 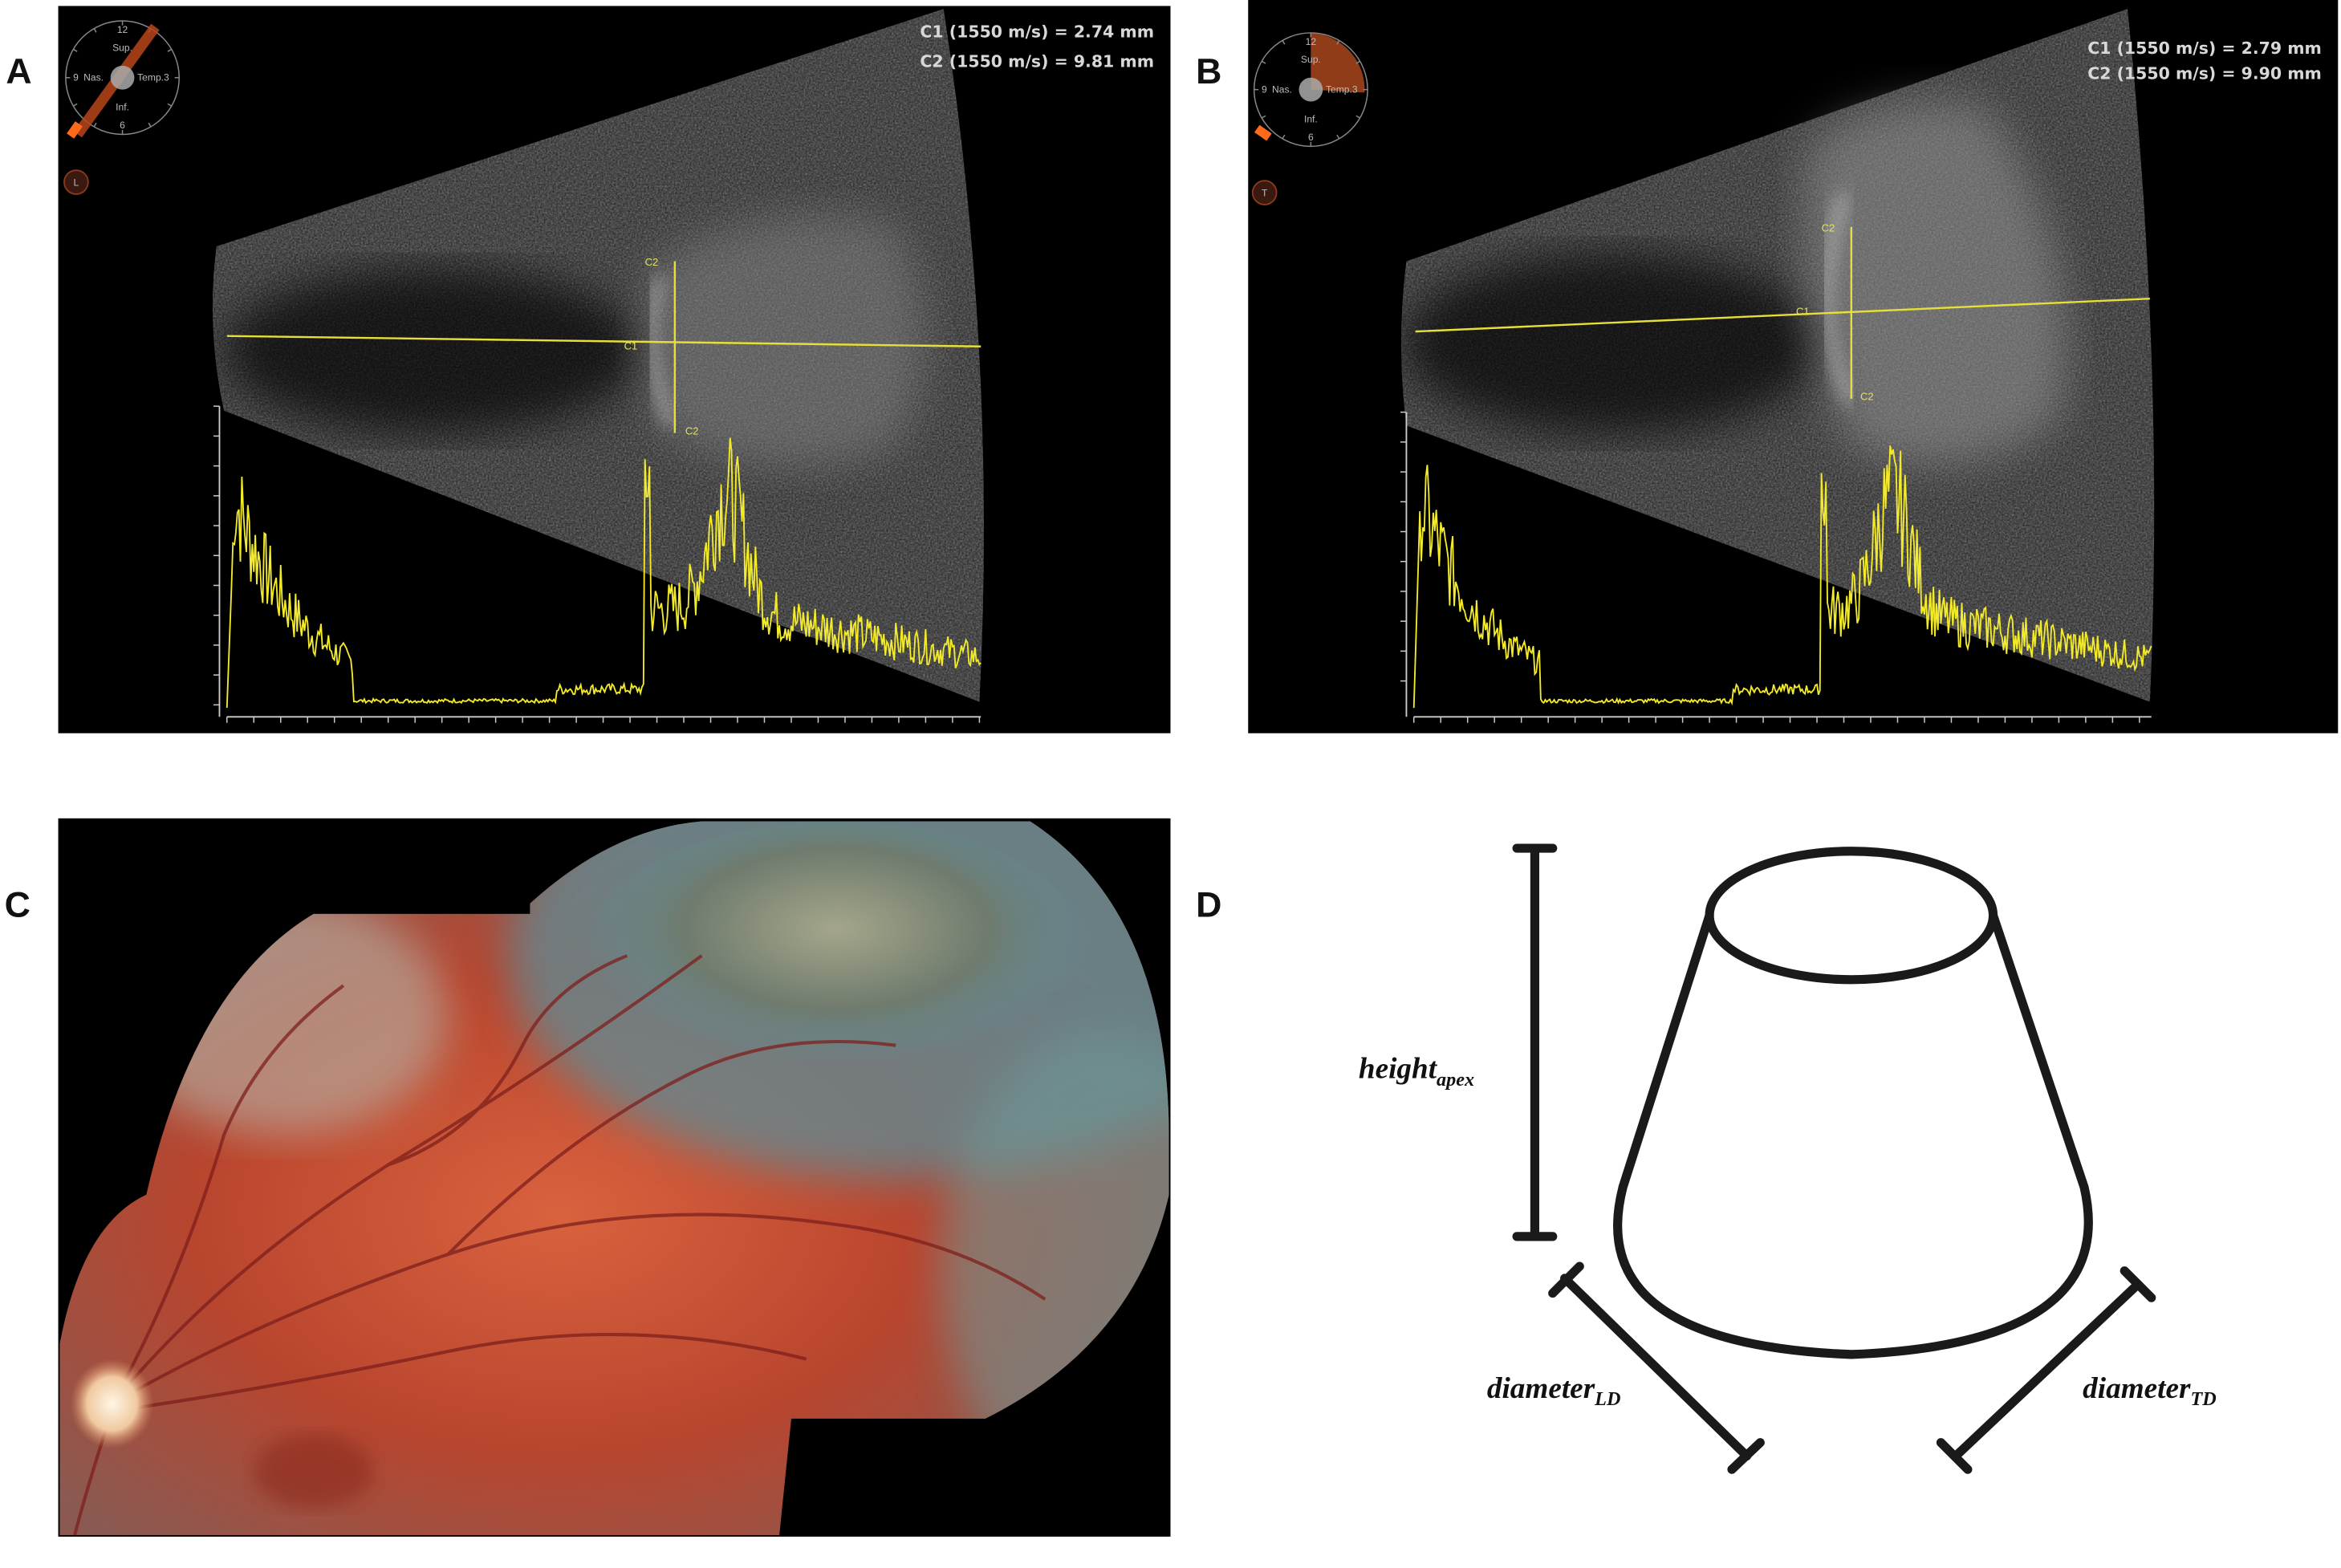 What do you see at coordinates (1208, 905) in the screenshot?
I see `panel-label: D` at bounding box center [1208, 905].